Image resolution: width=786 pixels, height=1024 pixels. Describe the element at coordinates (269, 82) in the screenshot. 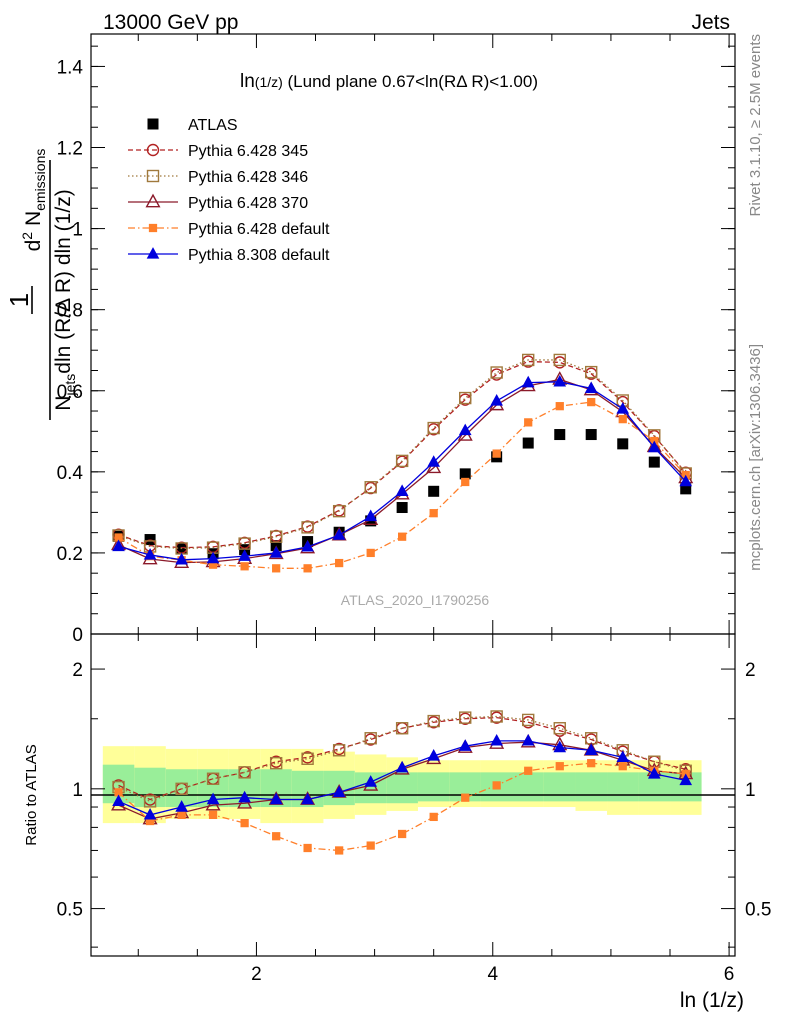

I see `main-title-sub: (1/z)` at that location.